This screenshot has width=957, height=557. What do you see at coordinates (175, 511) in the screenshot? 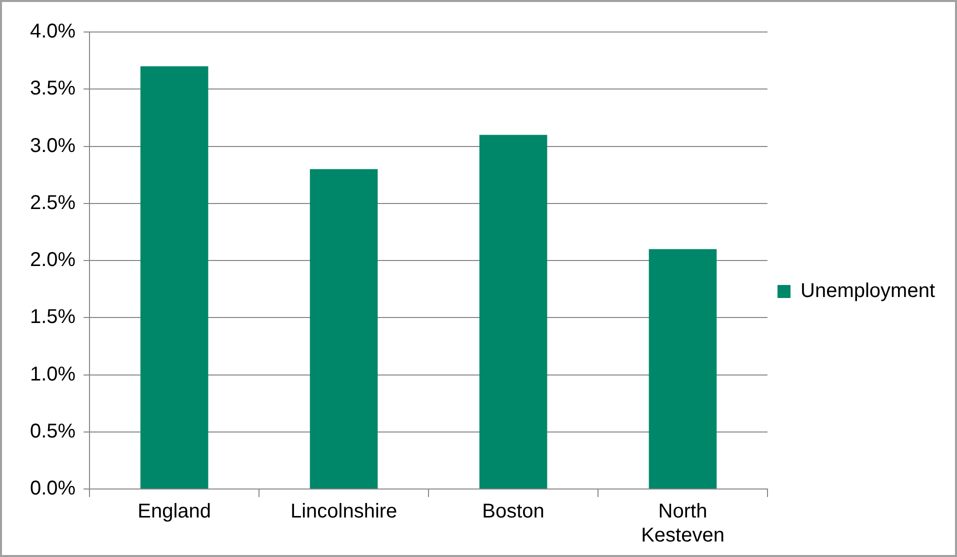
I see `x-tick-label: England` at bounding box center [175, 511].